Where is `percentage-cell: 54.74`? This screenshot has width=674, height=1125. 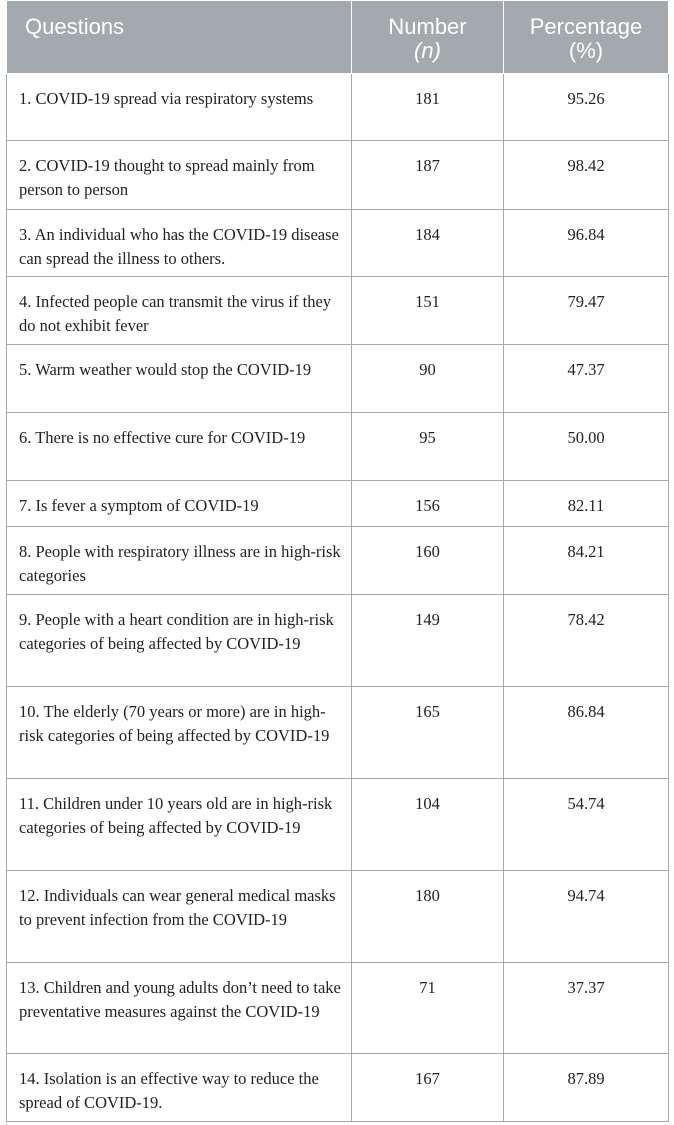
percentage-cell: 54.74 is located at coordinates (586, 824).